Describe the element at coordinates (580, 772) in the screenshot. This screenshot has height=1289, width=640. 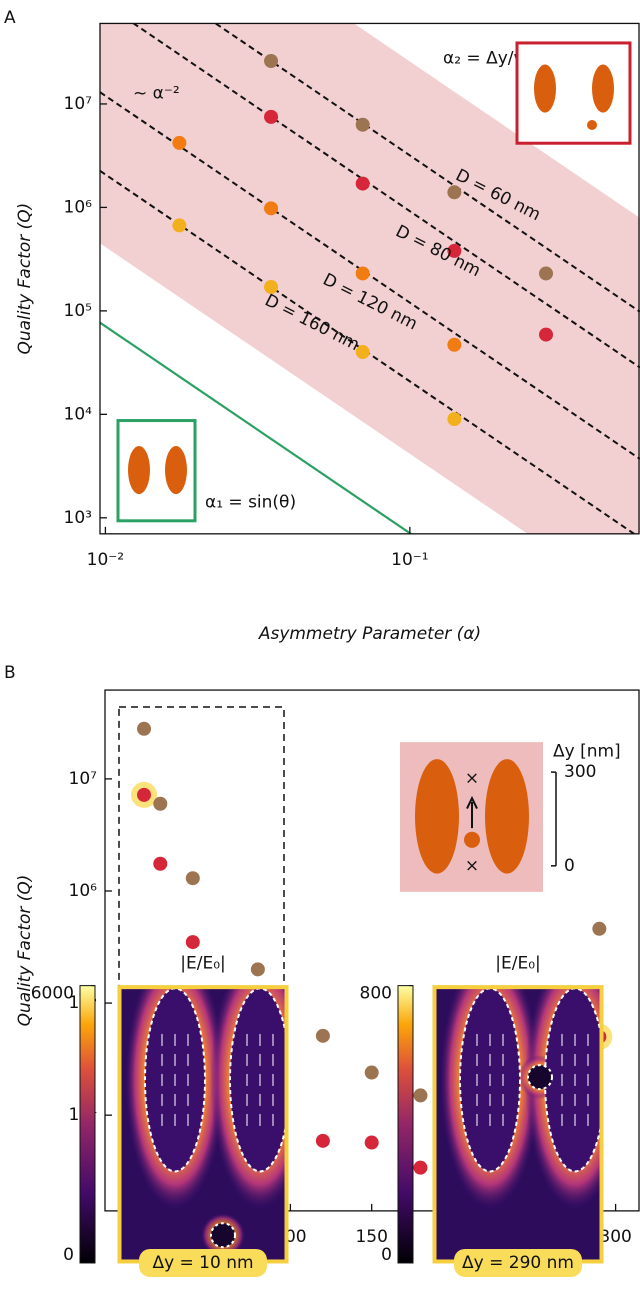
I see `scale-label: 300` at that location.